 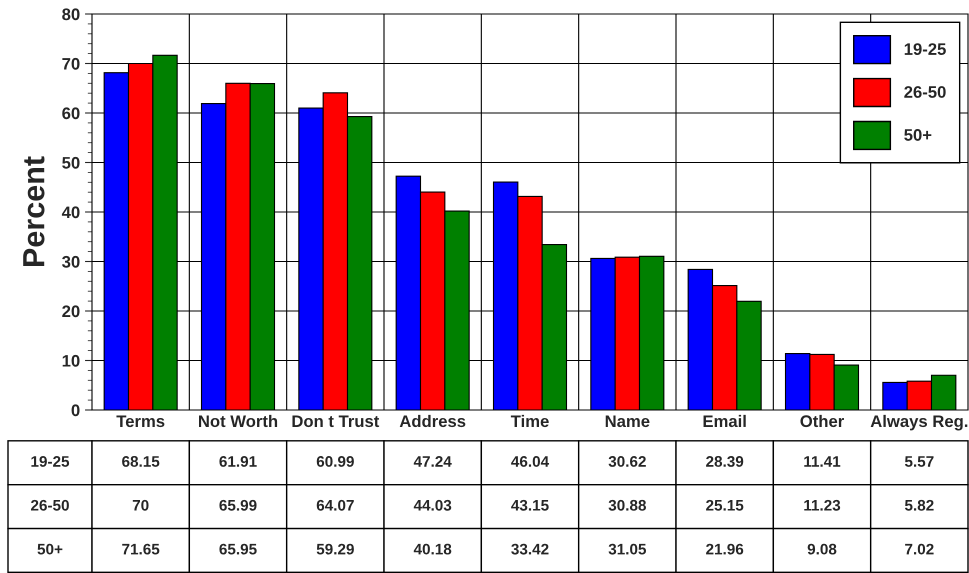 What do you see at coordinates (919, 505) in the screenshot?
I see `data-label: 5.82` at bounding box center [919, 505].